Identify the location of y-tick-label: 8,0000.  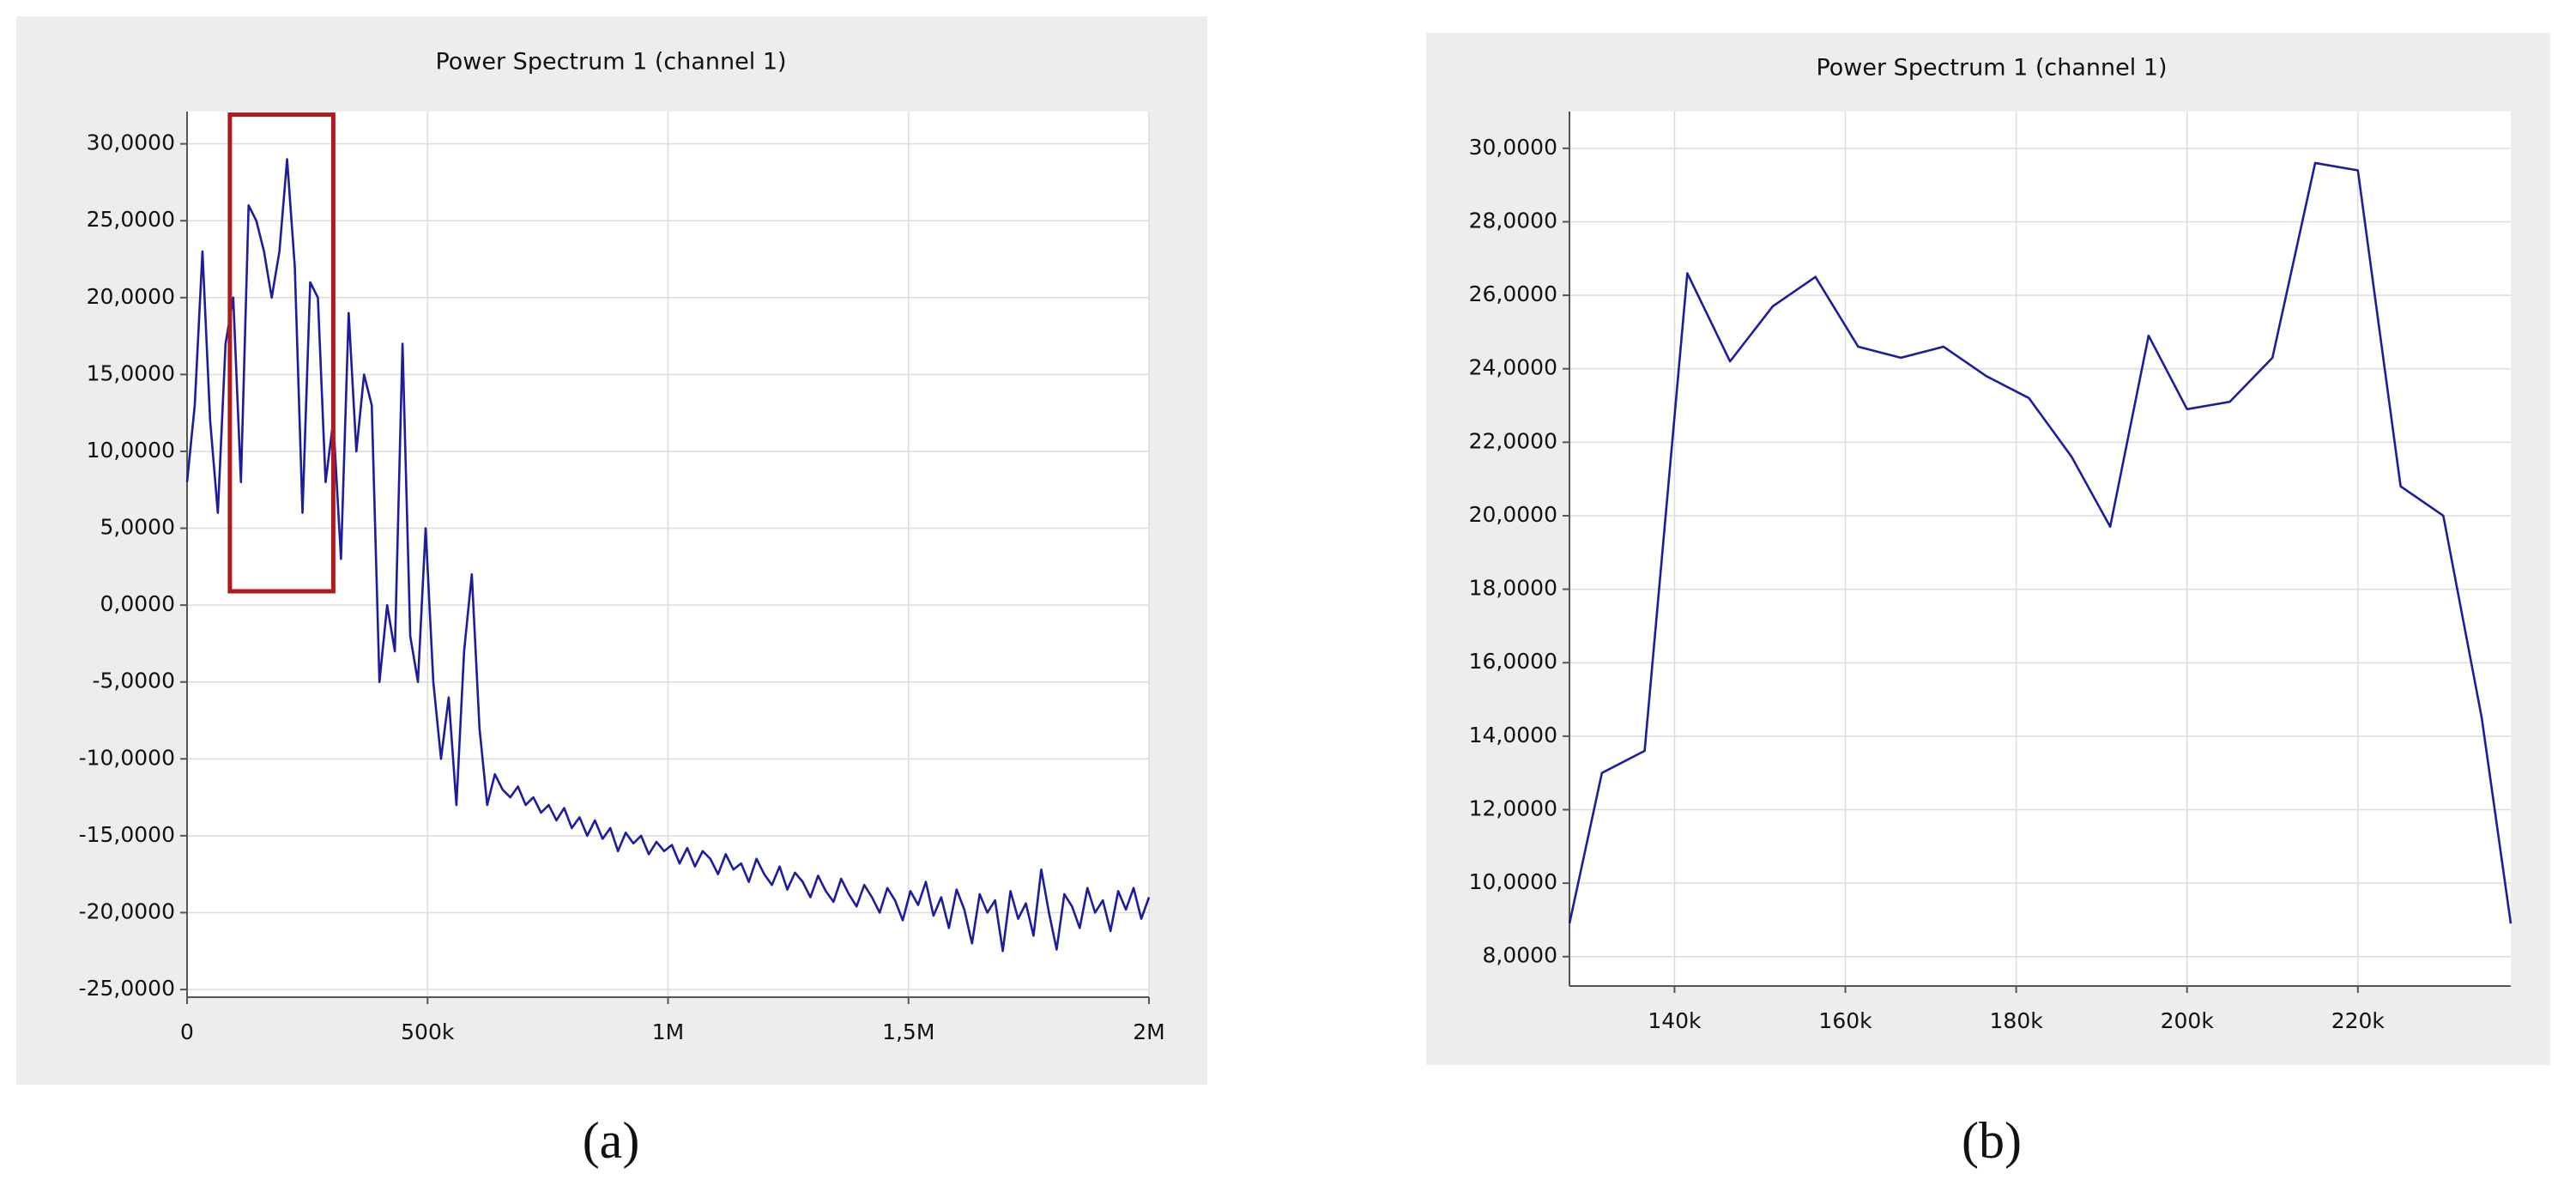
(1520, 955).